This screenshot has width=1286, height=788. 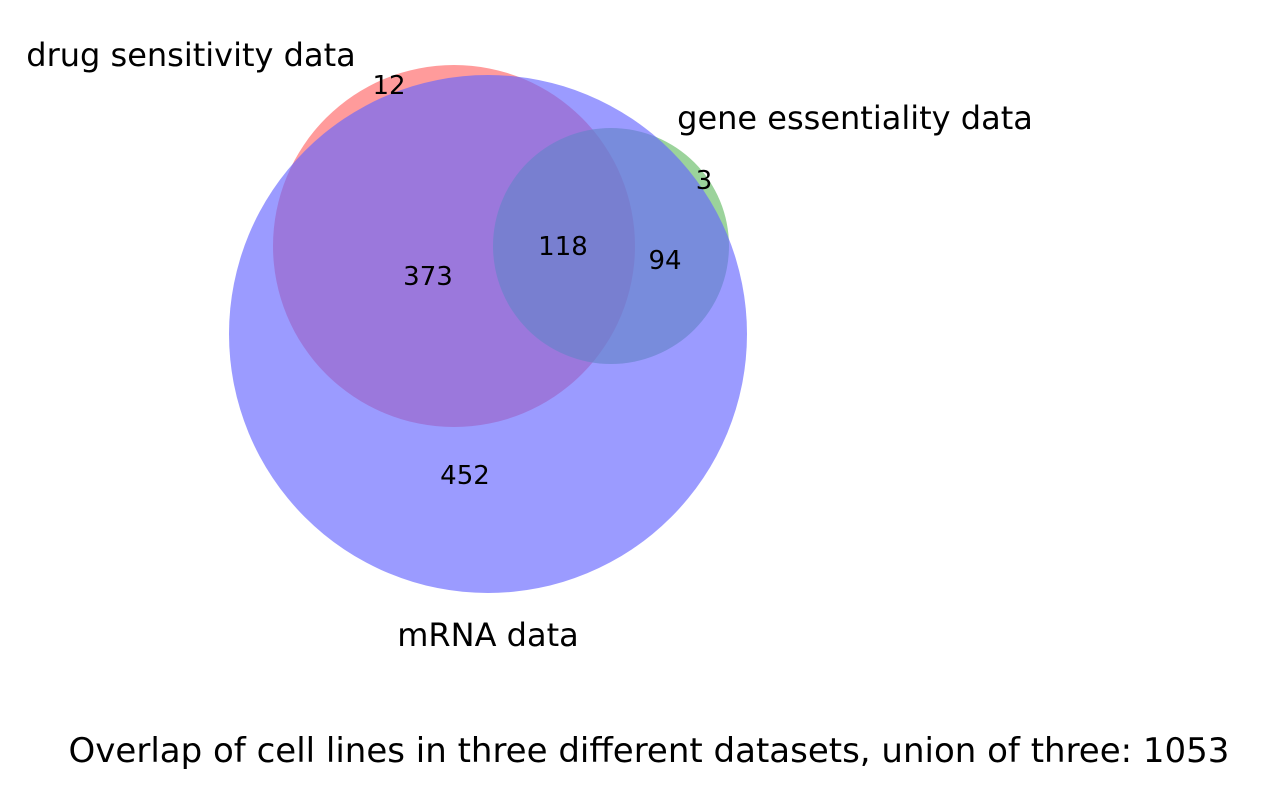 What do you see at coordinates (388, 86) in the screenshot?
I see `drug-only-count: 12` at bounding box center [388, 86].